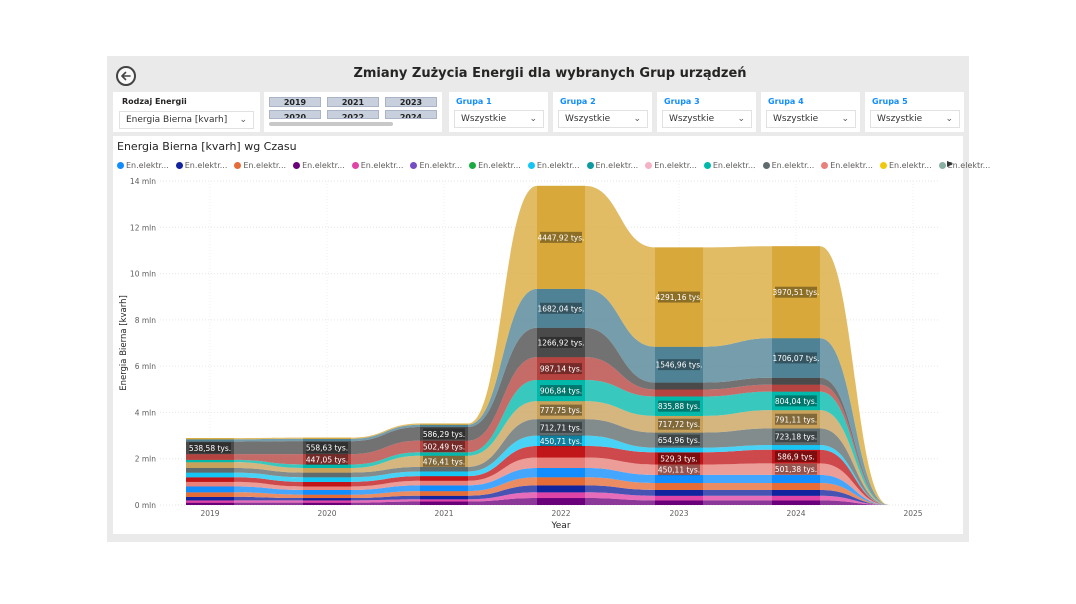 Image resolution: width=1076 pixels, height=604 pixels. I want to click on group-slicer-5: Grupa 5 Wszystkie ⌄, so click(914, 112).